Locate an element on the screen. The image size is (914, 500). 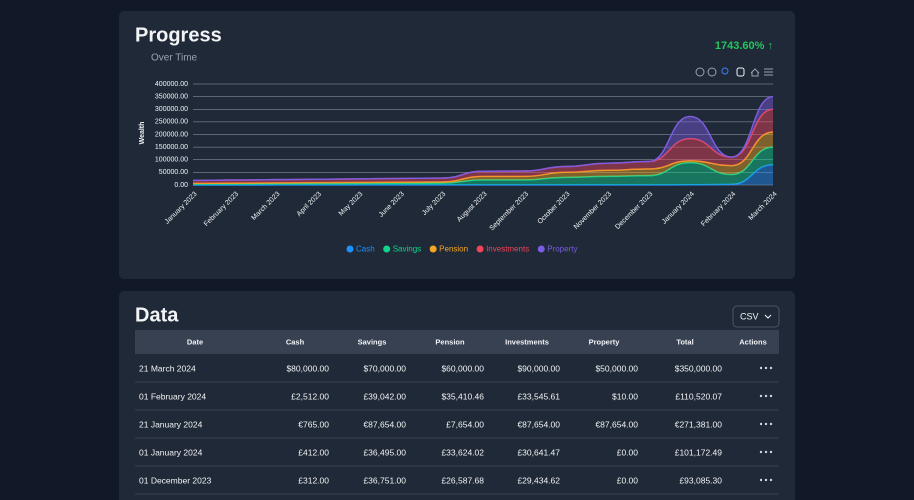
pan is located at coordinates (740, 72).